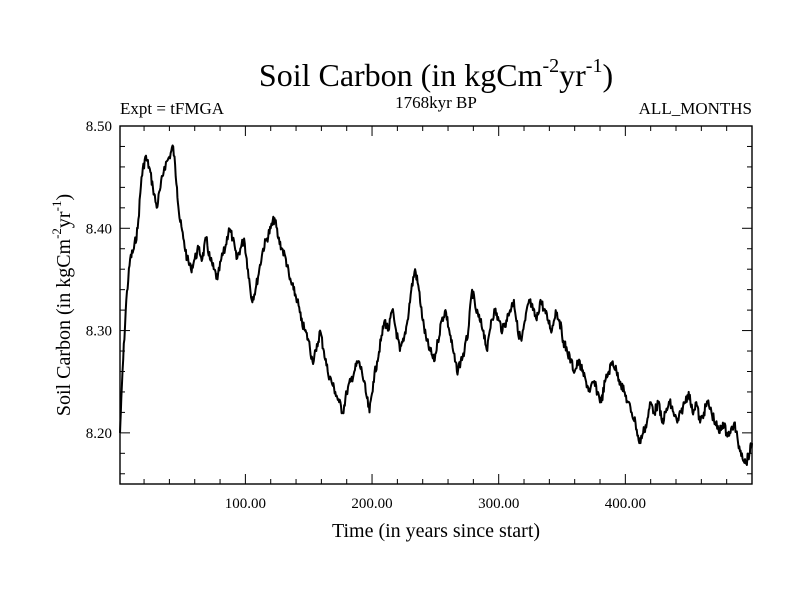 The height and width of the screenshot is (600, 800). Describe the element at coordinates (436, 531) in the screenshot. I see `x-axis-label: Time (in years since start)` at that location.